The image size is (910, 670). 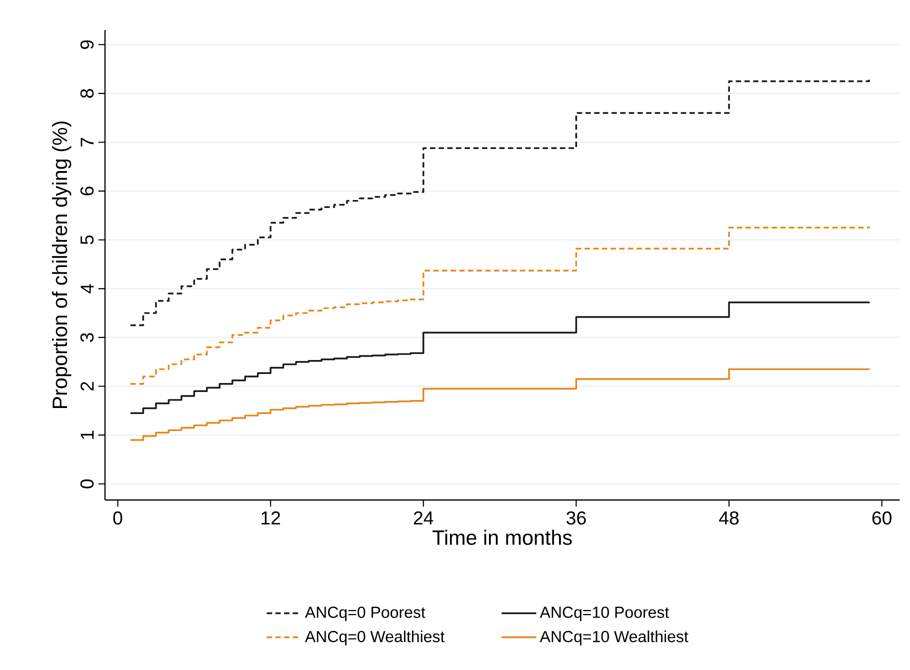 What do you see at coordinates (87, 142) in the screenshot?
I see `y-tick-label: 7` at bounding box center [87, 142].